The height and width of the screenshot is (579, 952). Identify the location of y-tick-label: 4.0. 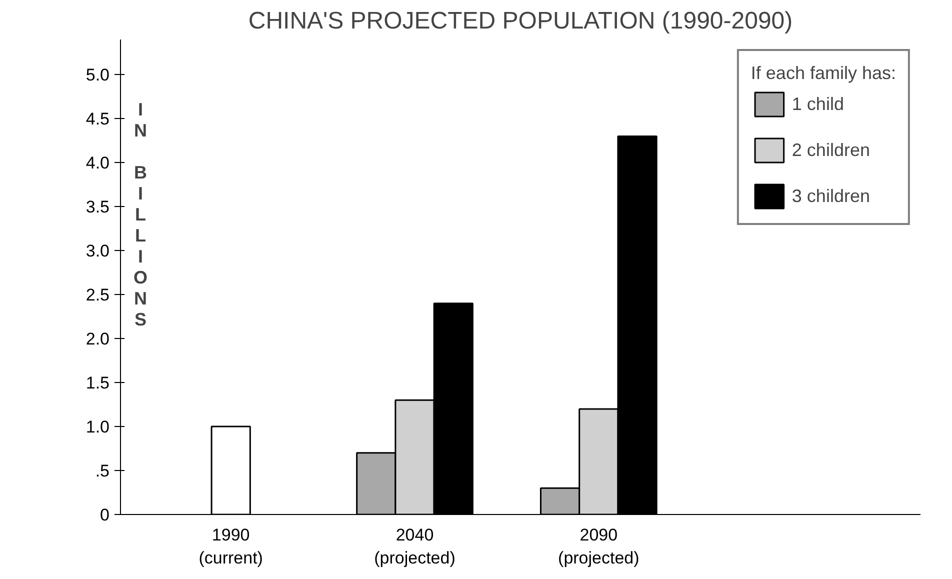
(98, 163).